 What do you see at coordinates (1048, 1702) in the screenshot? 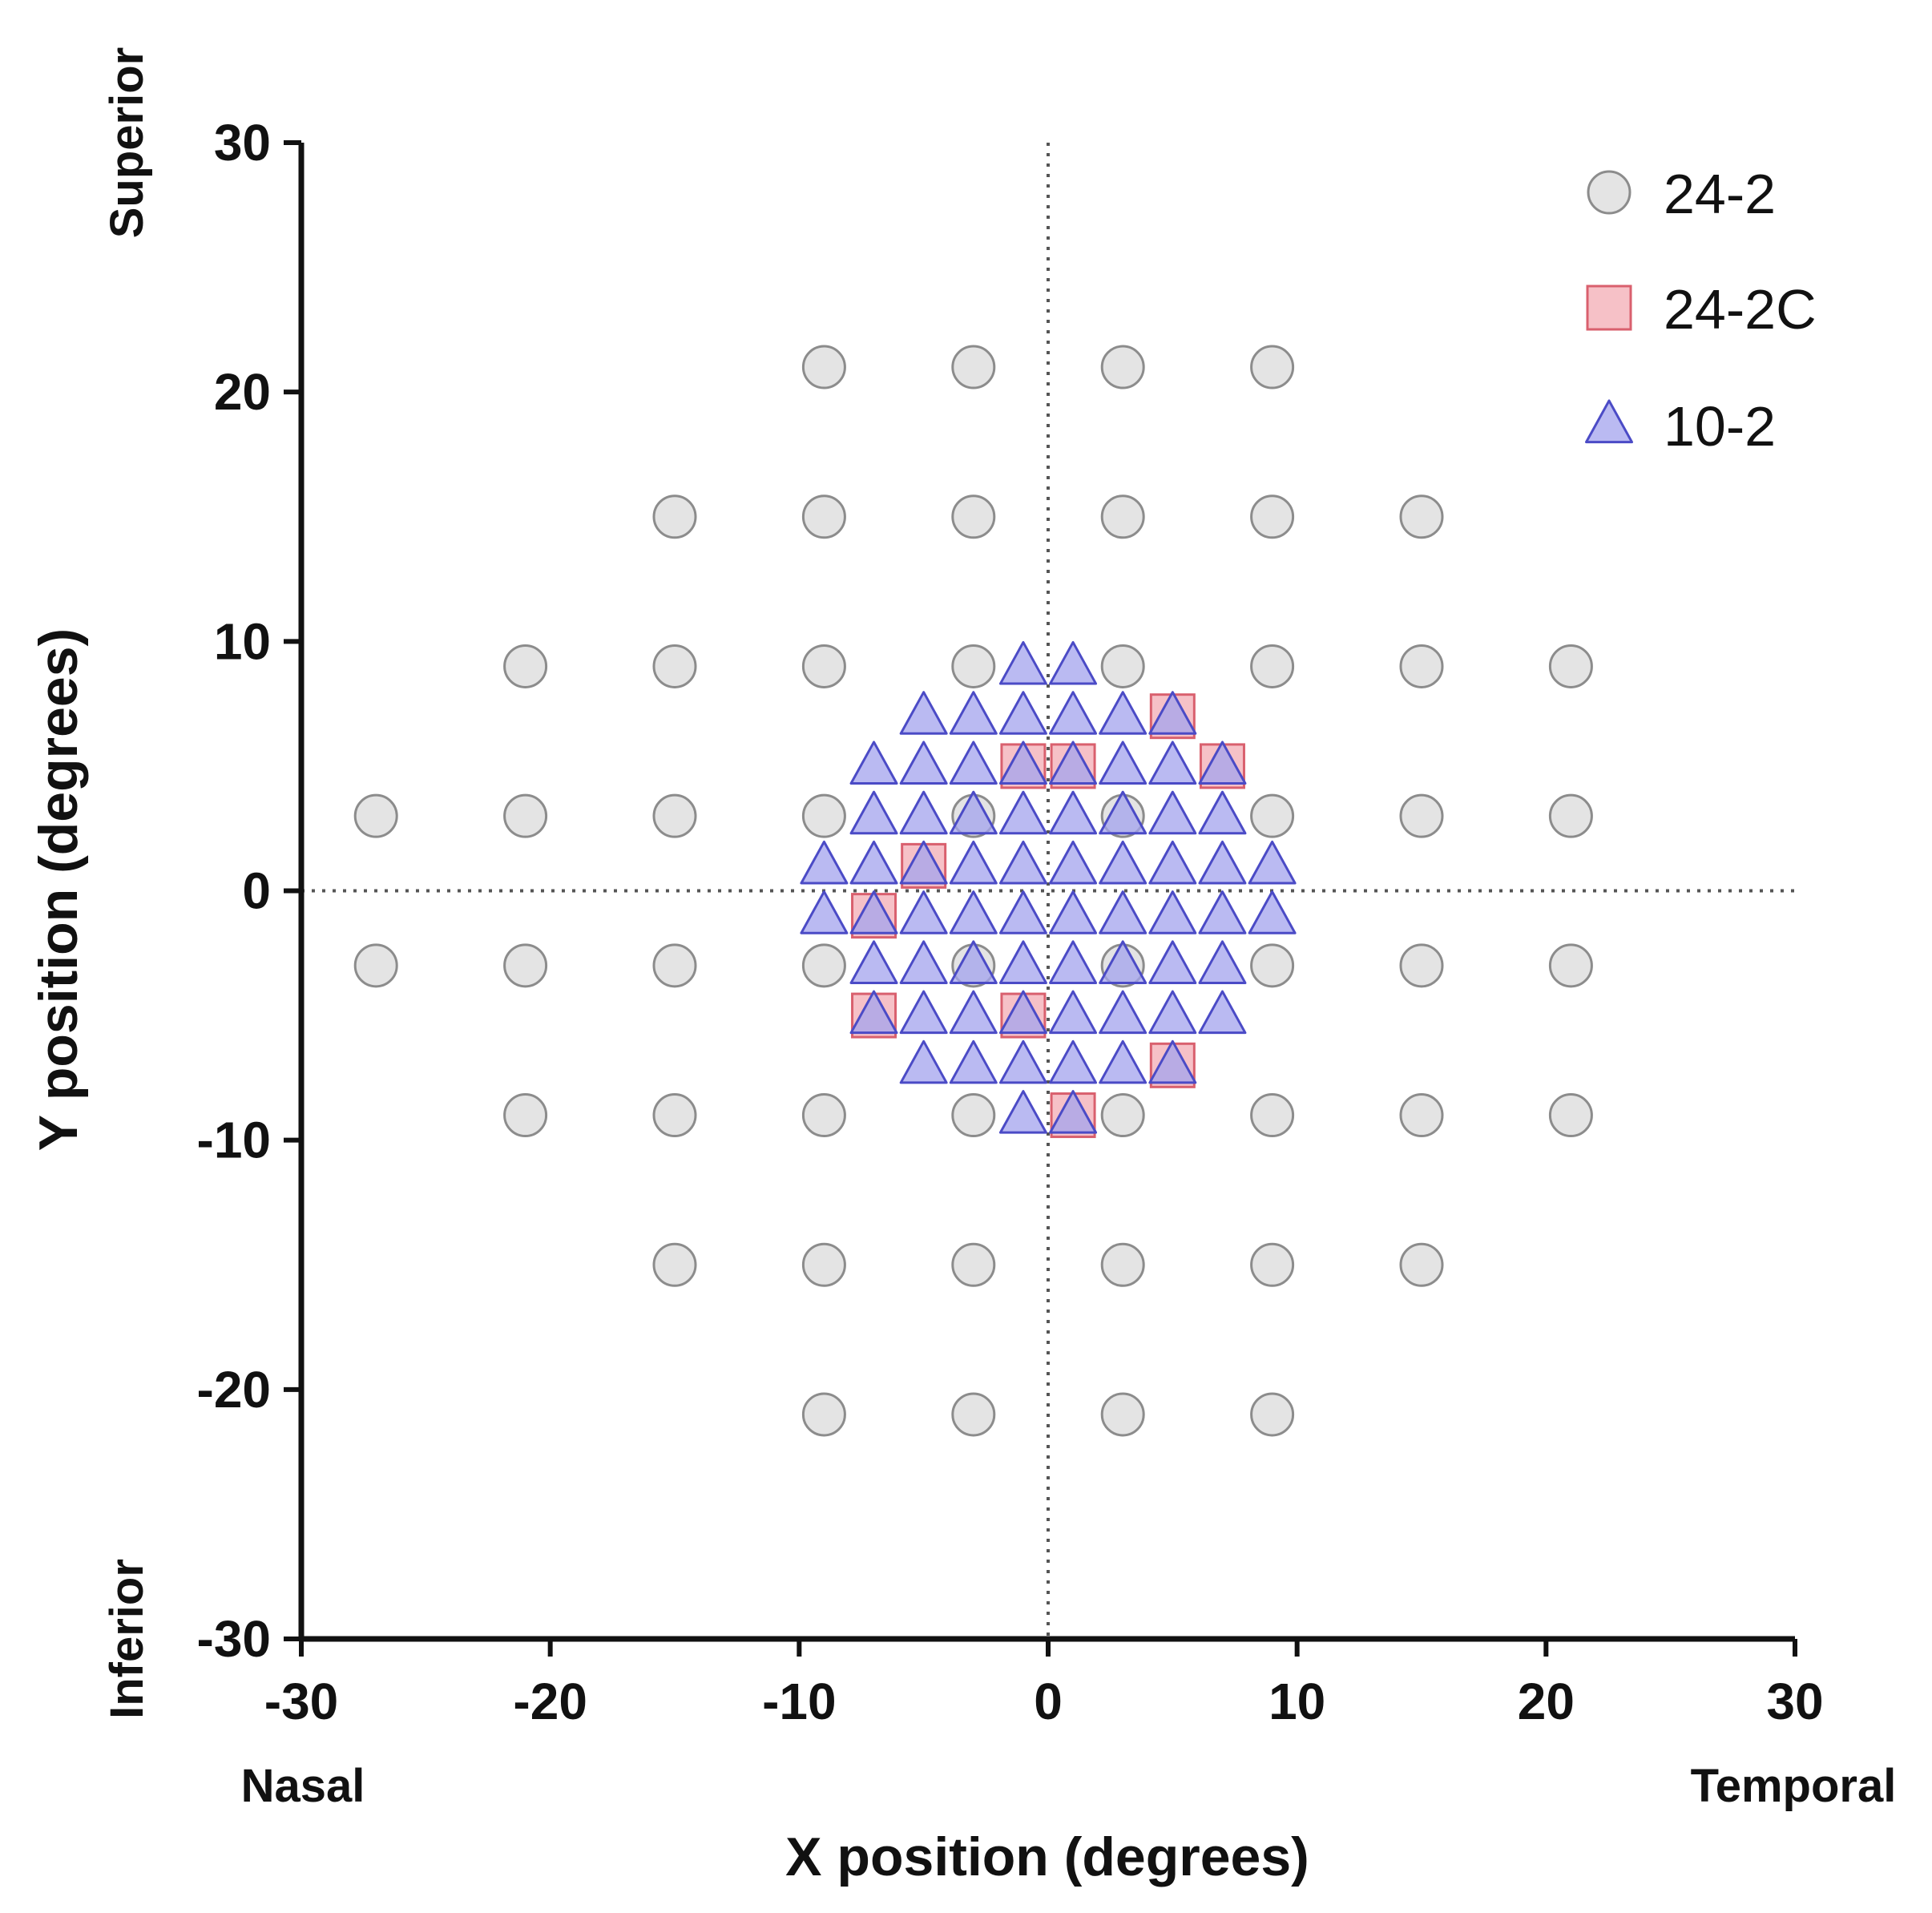
I see `x-tick-label: 0` at bounding box center [1048, 1702].